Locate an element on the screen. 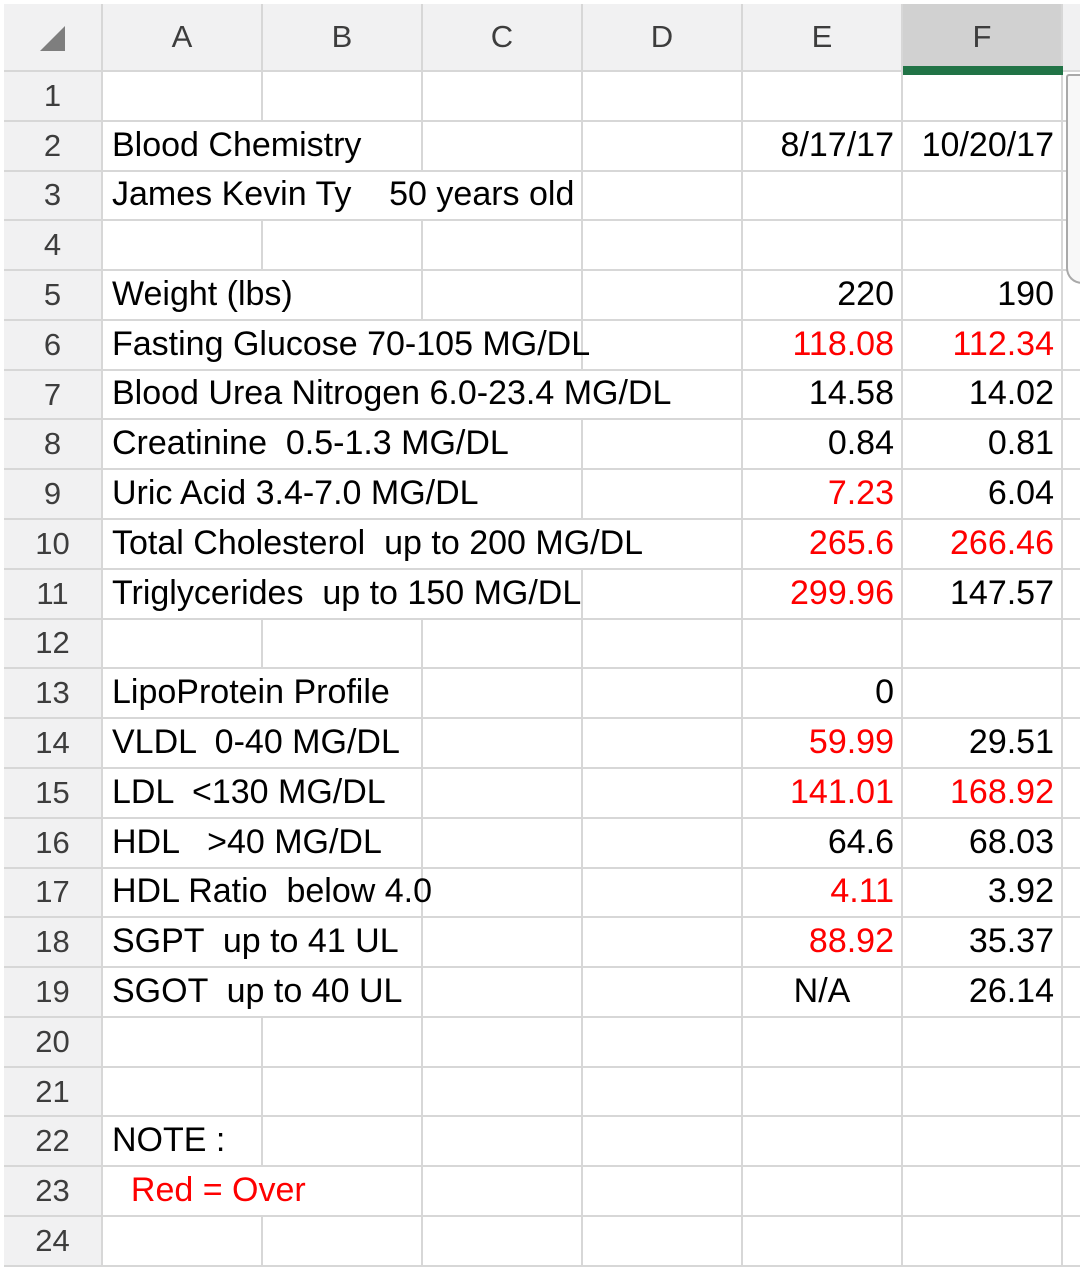 Image resolution: width=1080 pixels, height=1267 pixels. cell-D20 is located at coordinates (663, 1041).